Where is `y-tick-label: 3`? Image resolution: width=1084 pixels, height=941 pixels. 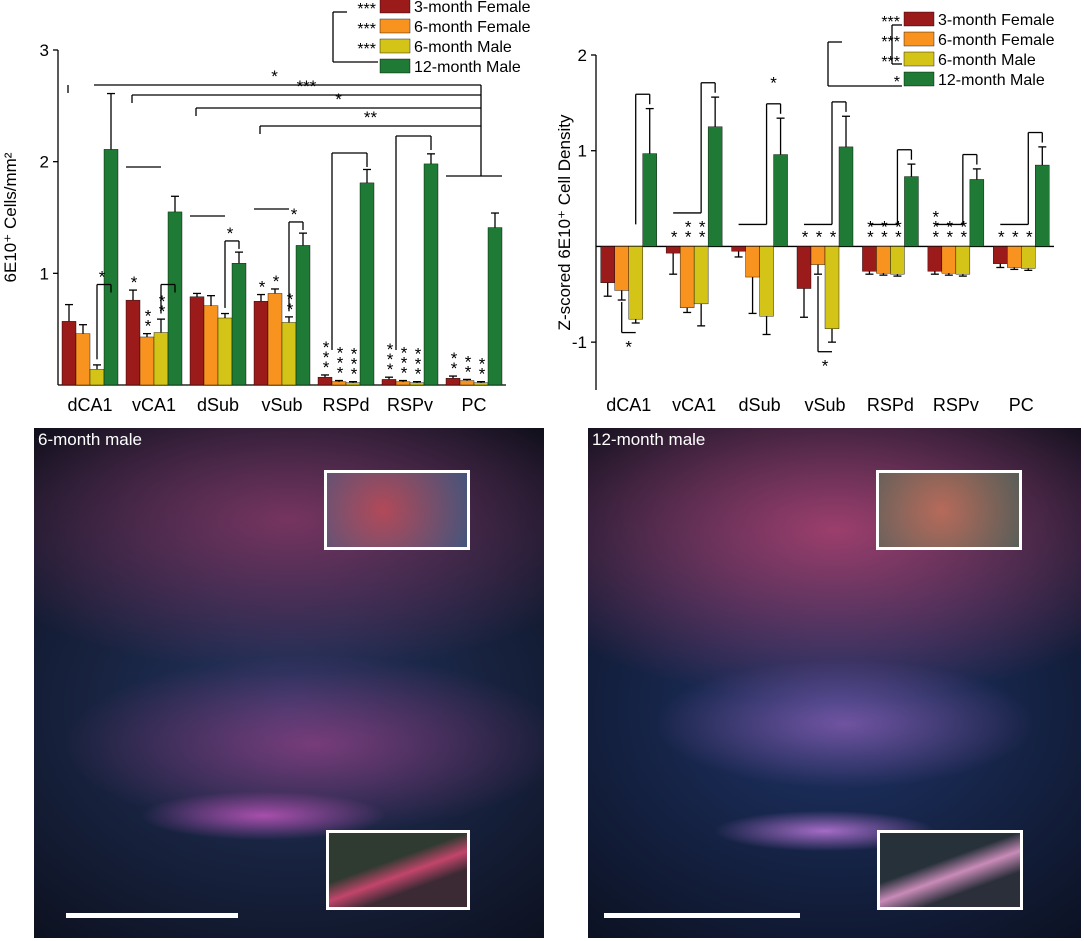
y-tick-label: 3 is located at coordinates (44, 50).